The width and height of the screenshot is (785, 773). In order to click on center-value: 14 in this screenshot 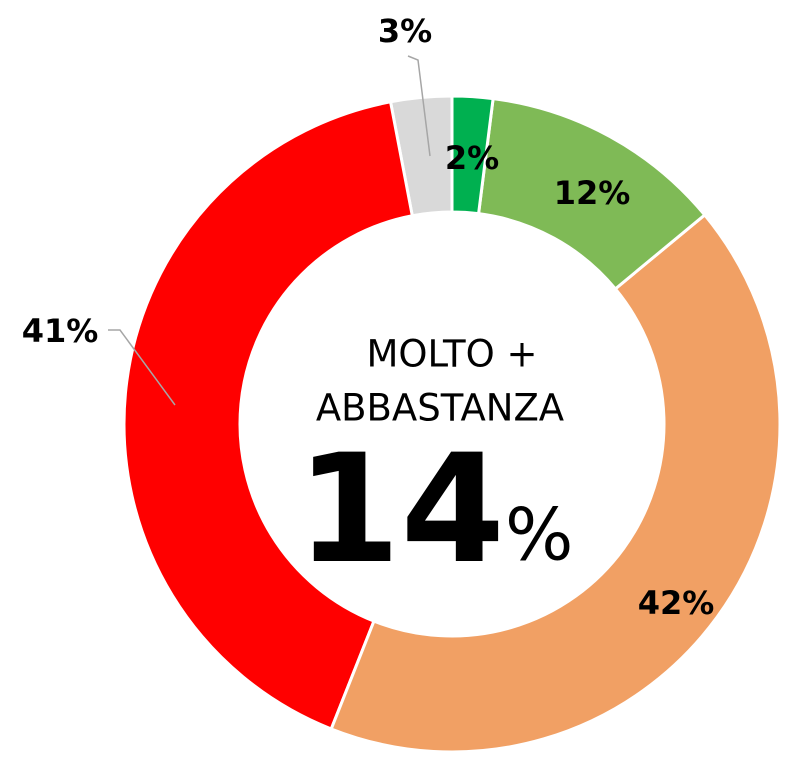, I will do `click(400, 510)`.